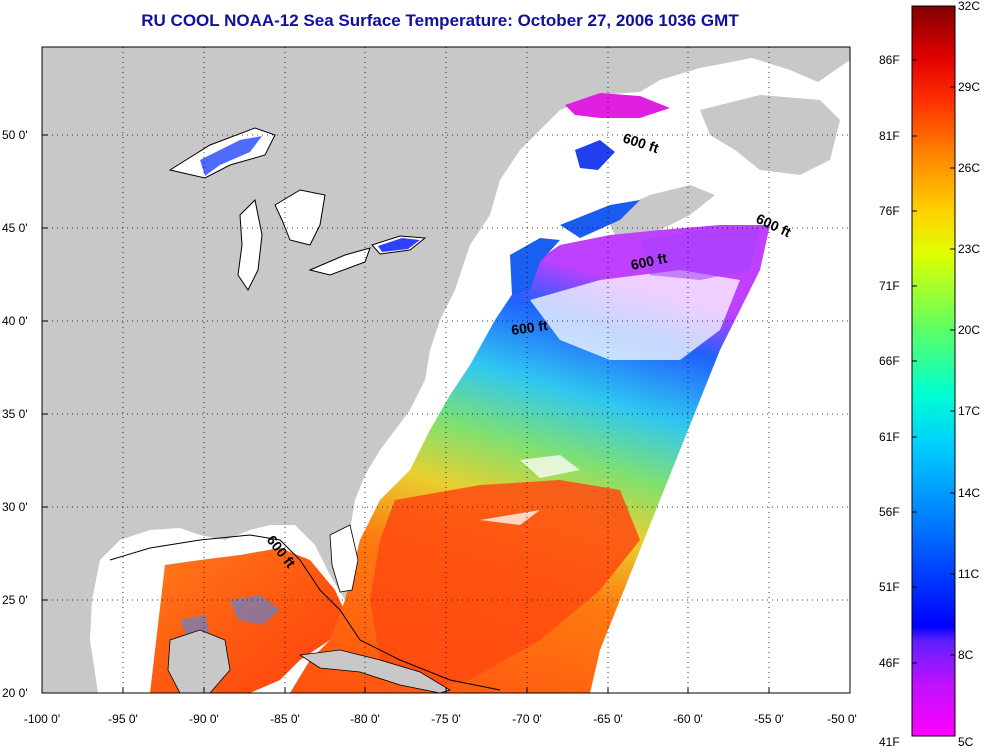 Image resolution: width=984 pixels, height=754 pixels. What do you see at coordinates (889, 60) in the screenshot?
I see `colorbar-f-label: 86F` at bounding box center [889, 60].